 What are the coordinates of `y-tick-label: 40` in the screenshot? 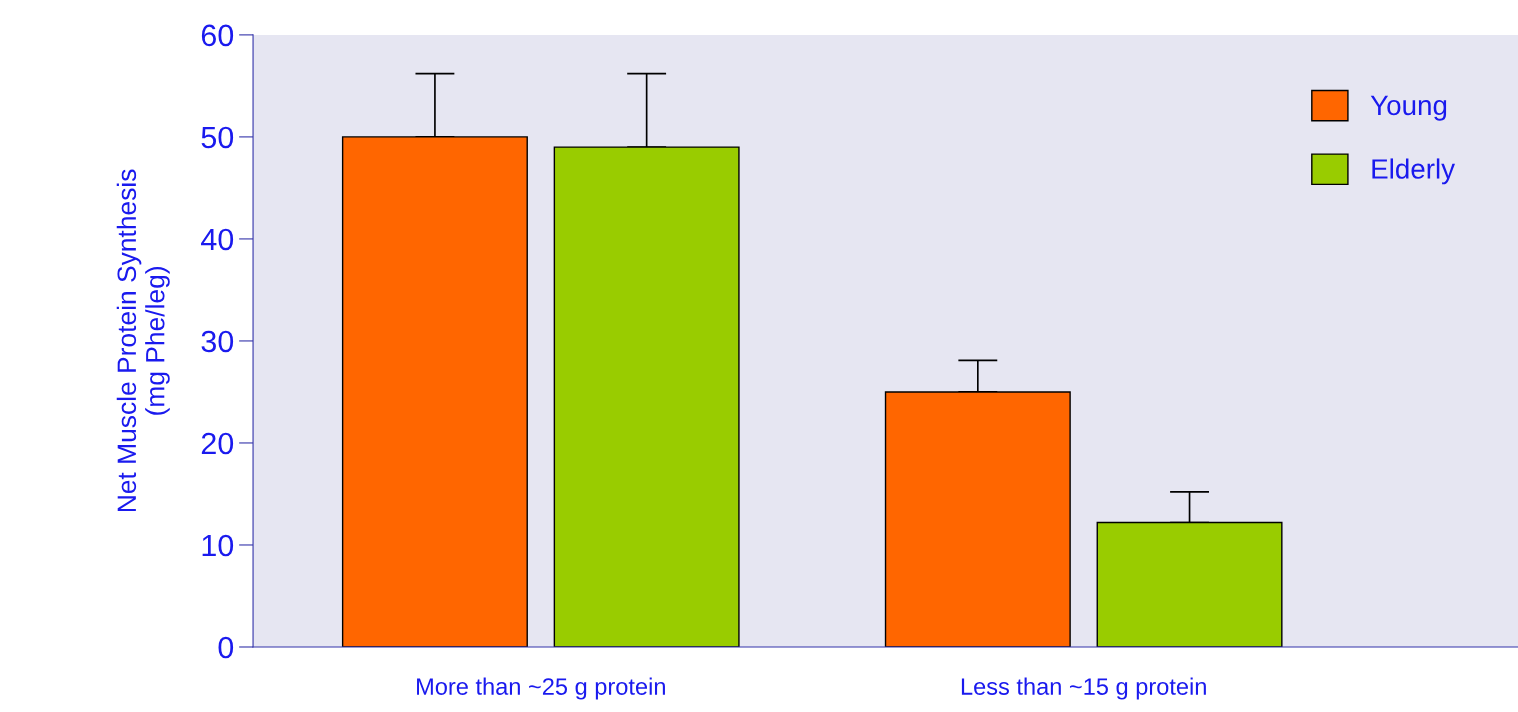 It's located at (217, 239).